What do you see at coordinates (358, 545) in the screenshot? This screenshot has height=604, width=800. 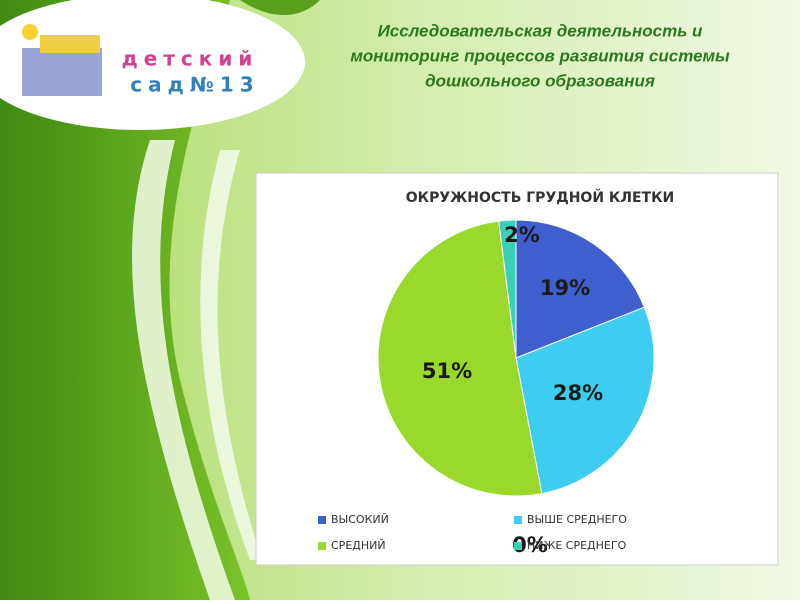 I see `legend-label: СРЕДНИЙ` at bounding box center [358, 545].